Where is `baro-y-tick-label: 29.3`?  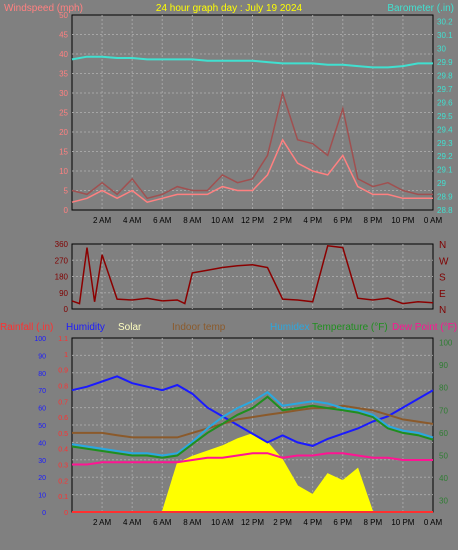 baro-y-tick-label: 29.3 is located at coordinates (445, 143).